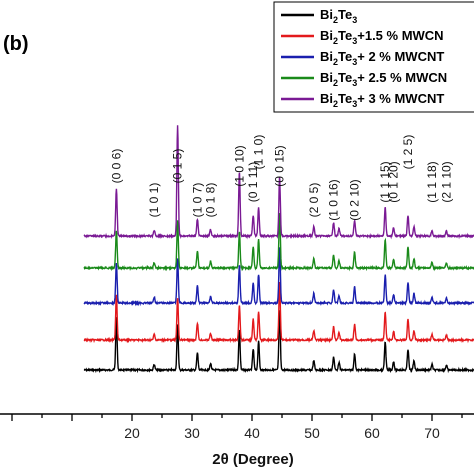  What do you see at coordinates (259, 152) in the screenshot?
I see `peak-label: (1 1 0)` at bounding box center [259, 152].